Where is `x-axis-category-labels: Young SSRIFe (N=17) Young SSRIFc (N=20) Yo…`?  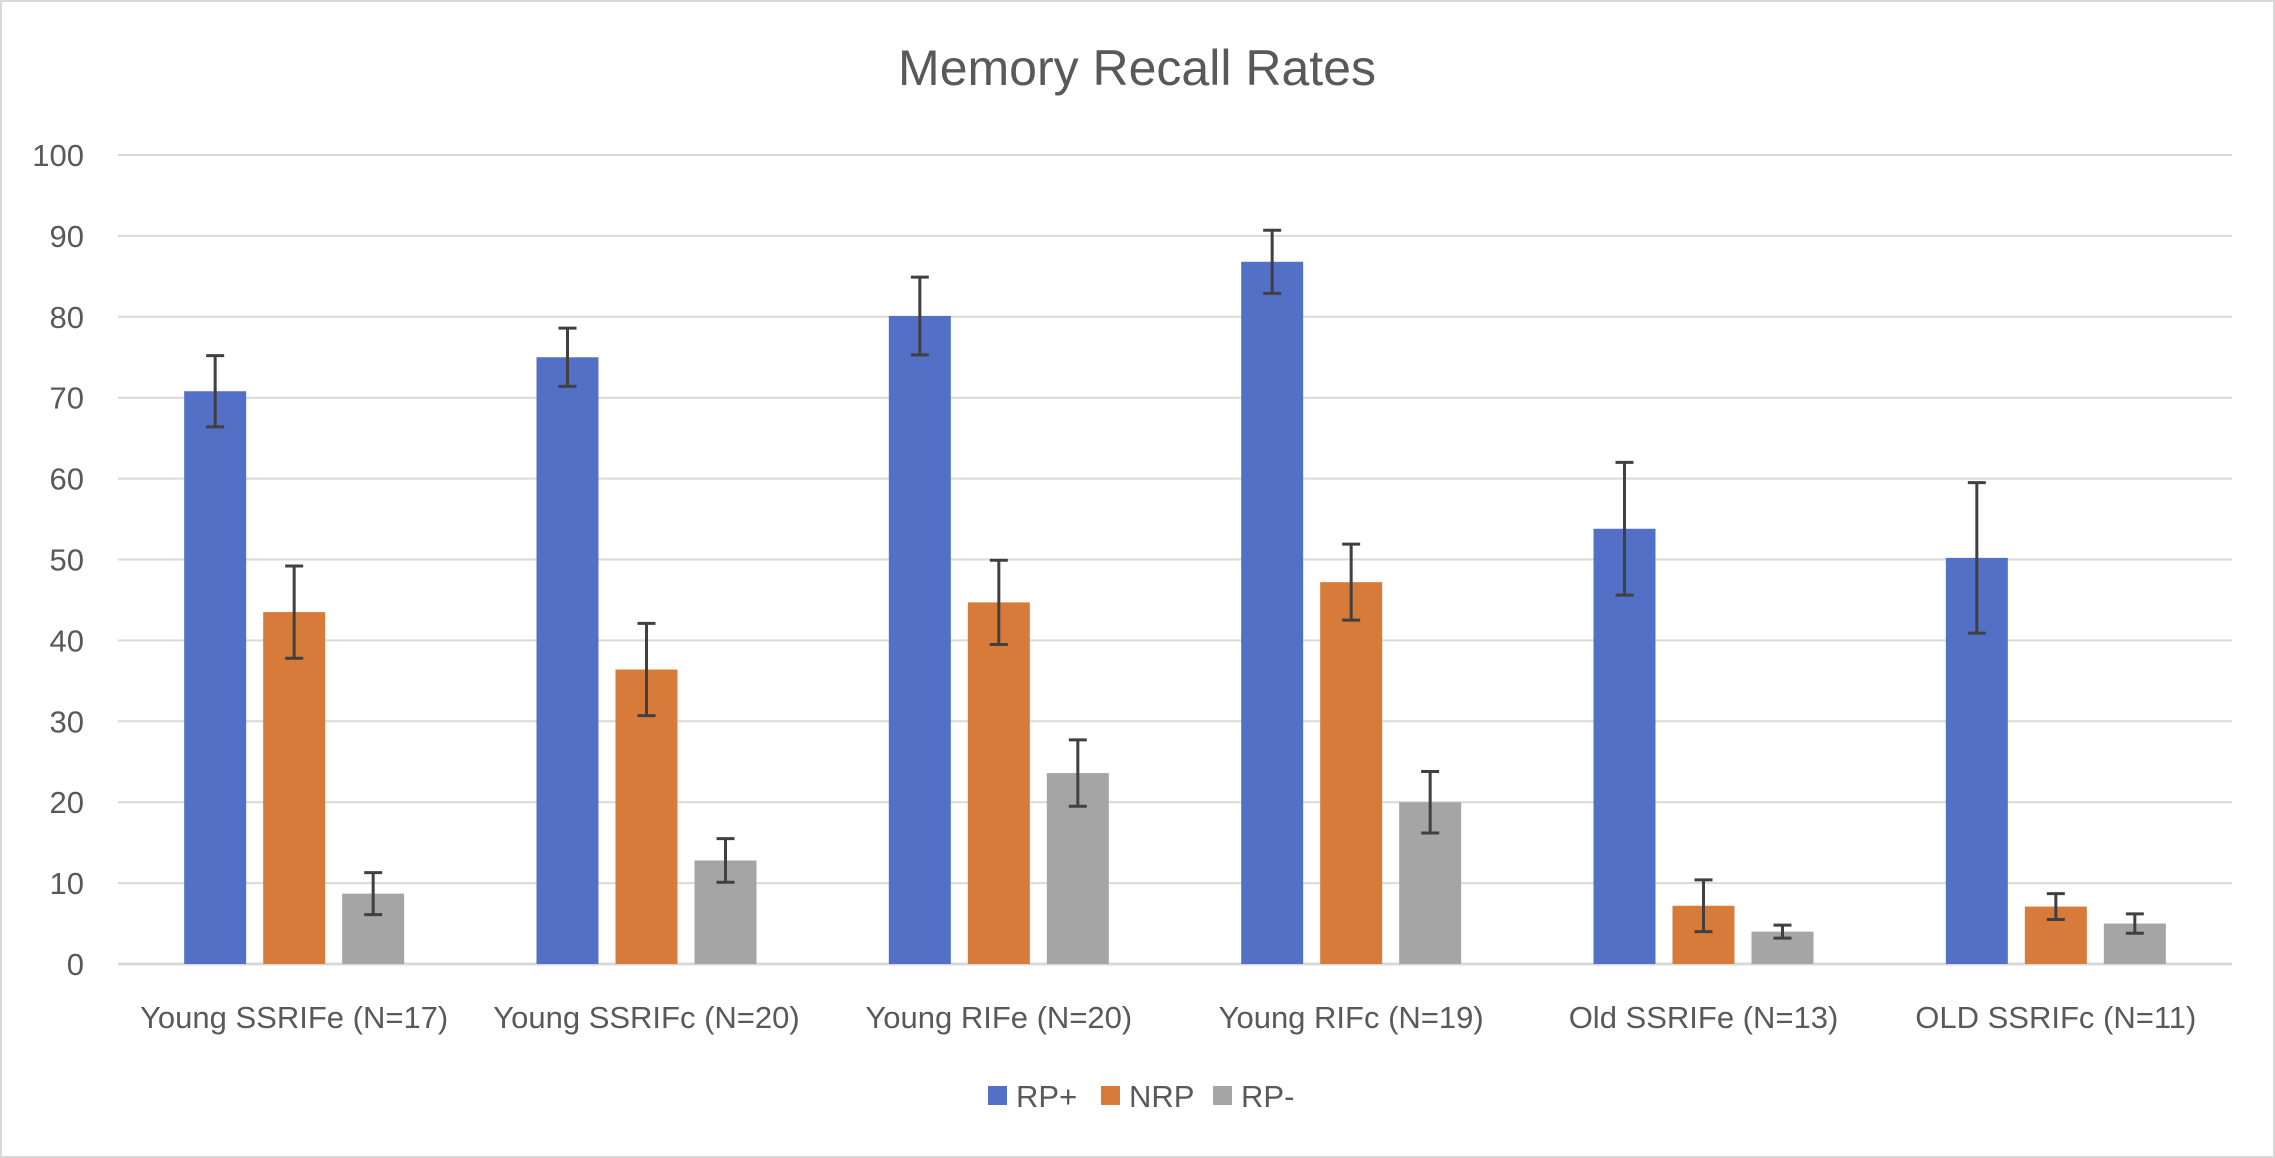 x-axis-category-labels: Young SSRIFe (N=17) Young SSRIFc (N=20) Yo… is located at coordinates (1168, 1017).